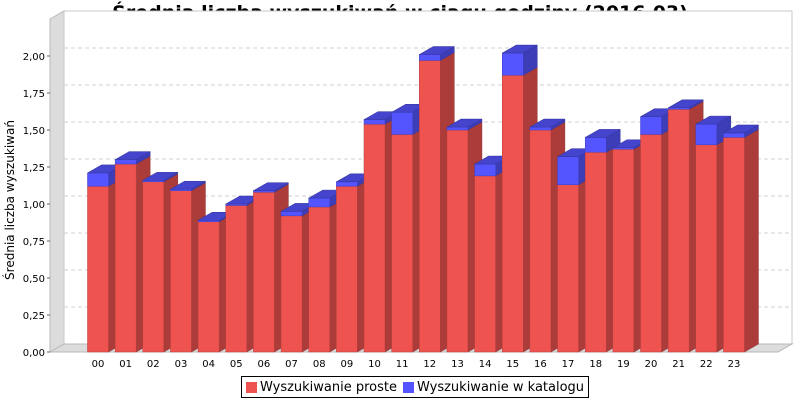 The width and height of the screenshot is (800, 400). What do you see at coordinates (512, 364) in the screenshot?
I see `x-tick-label: 15` at bounding box center [512, 364].